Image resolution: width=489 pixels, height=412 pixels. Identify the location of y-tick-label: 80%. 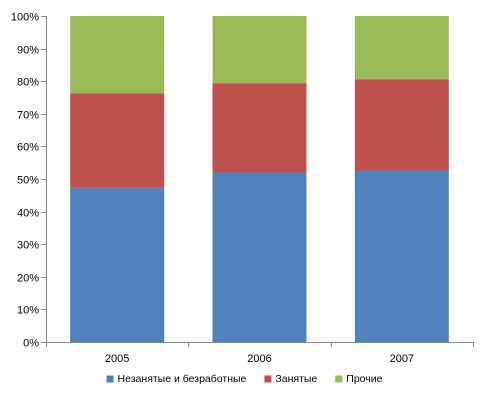
(28, 83).